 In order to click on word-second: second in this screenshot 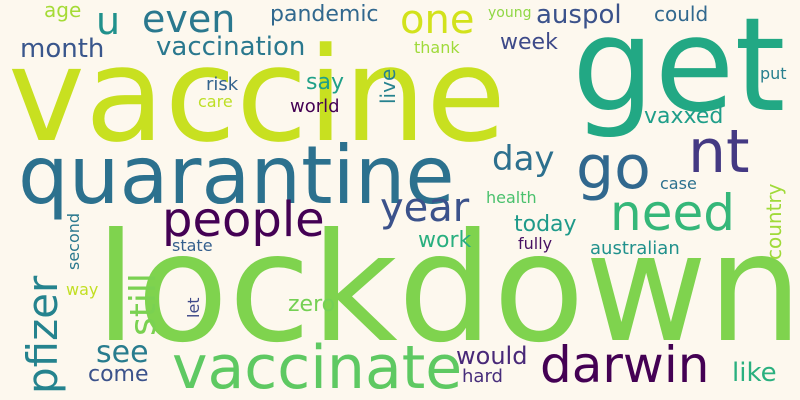, I will do `click(73, 241)`.